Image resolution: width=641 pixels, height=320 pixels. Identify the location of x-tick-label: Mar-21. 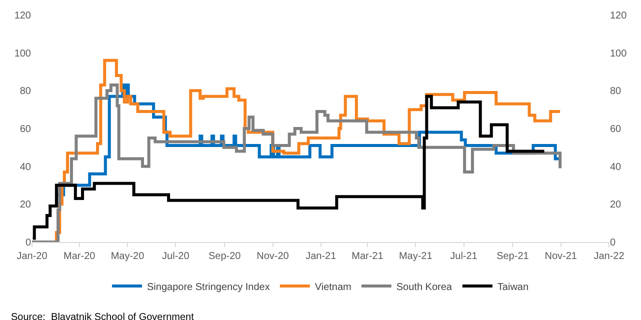
(368, 256).